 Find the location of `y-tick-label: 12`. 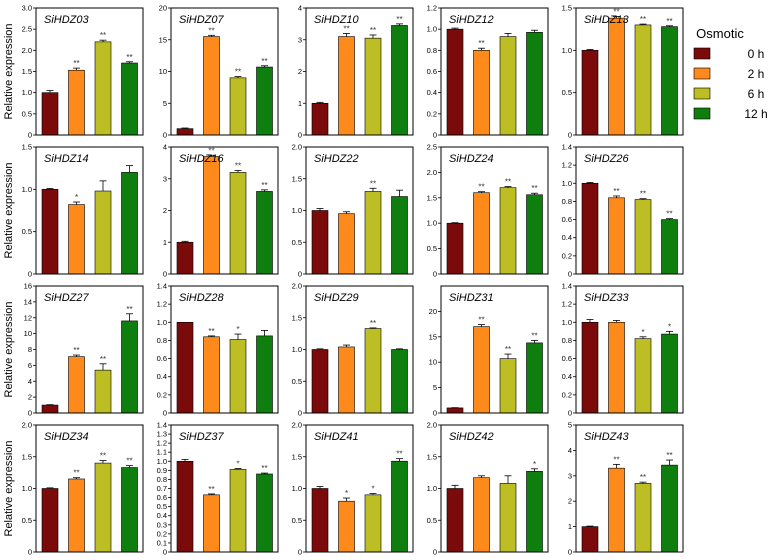

y-tick-label: 12 is located at coordinates (28, 317).